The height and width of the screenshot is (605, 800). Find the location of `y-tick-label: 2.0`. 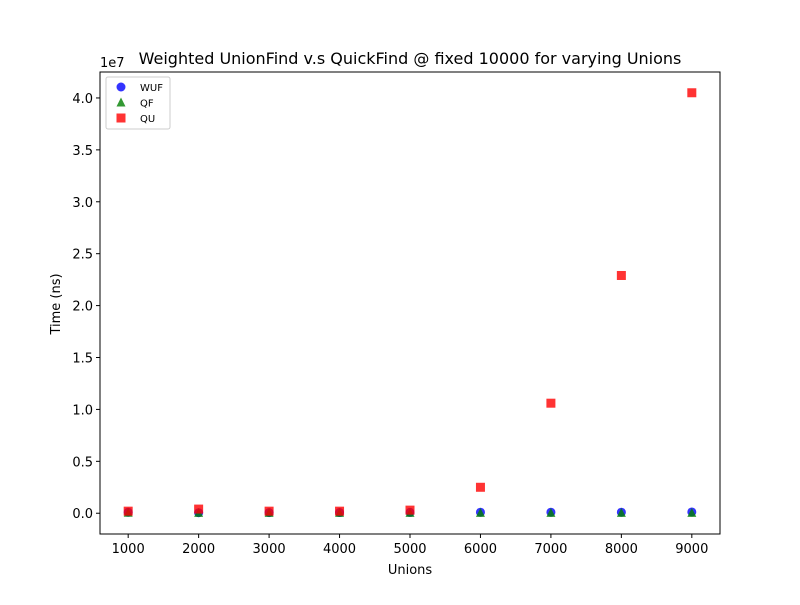

y-tick-label: 2.0 is located at coordinates (82, 307).